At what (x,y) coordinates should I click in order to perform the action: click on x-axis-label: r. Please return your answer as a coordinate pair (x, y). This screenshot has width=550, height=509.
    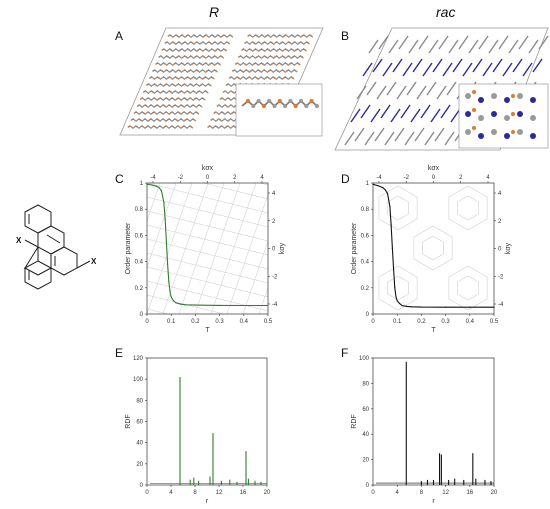
    Looking at the image, I should click on (433, 501).